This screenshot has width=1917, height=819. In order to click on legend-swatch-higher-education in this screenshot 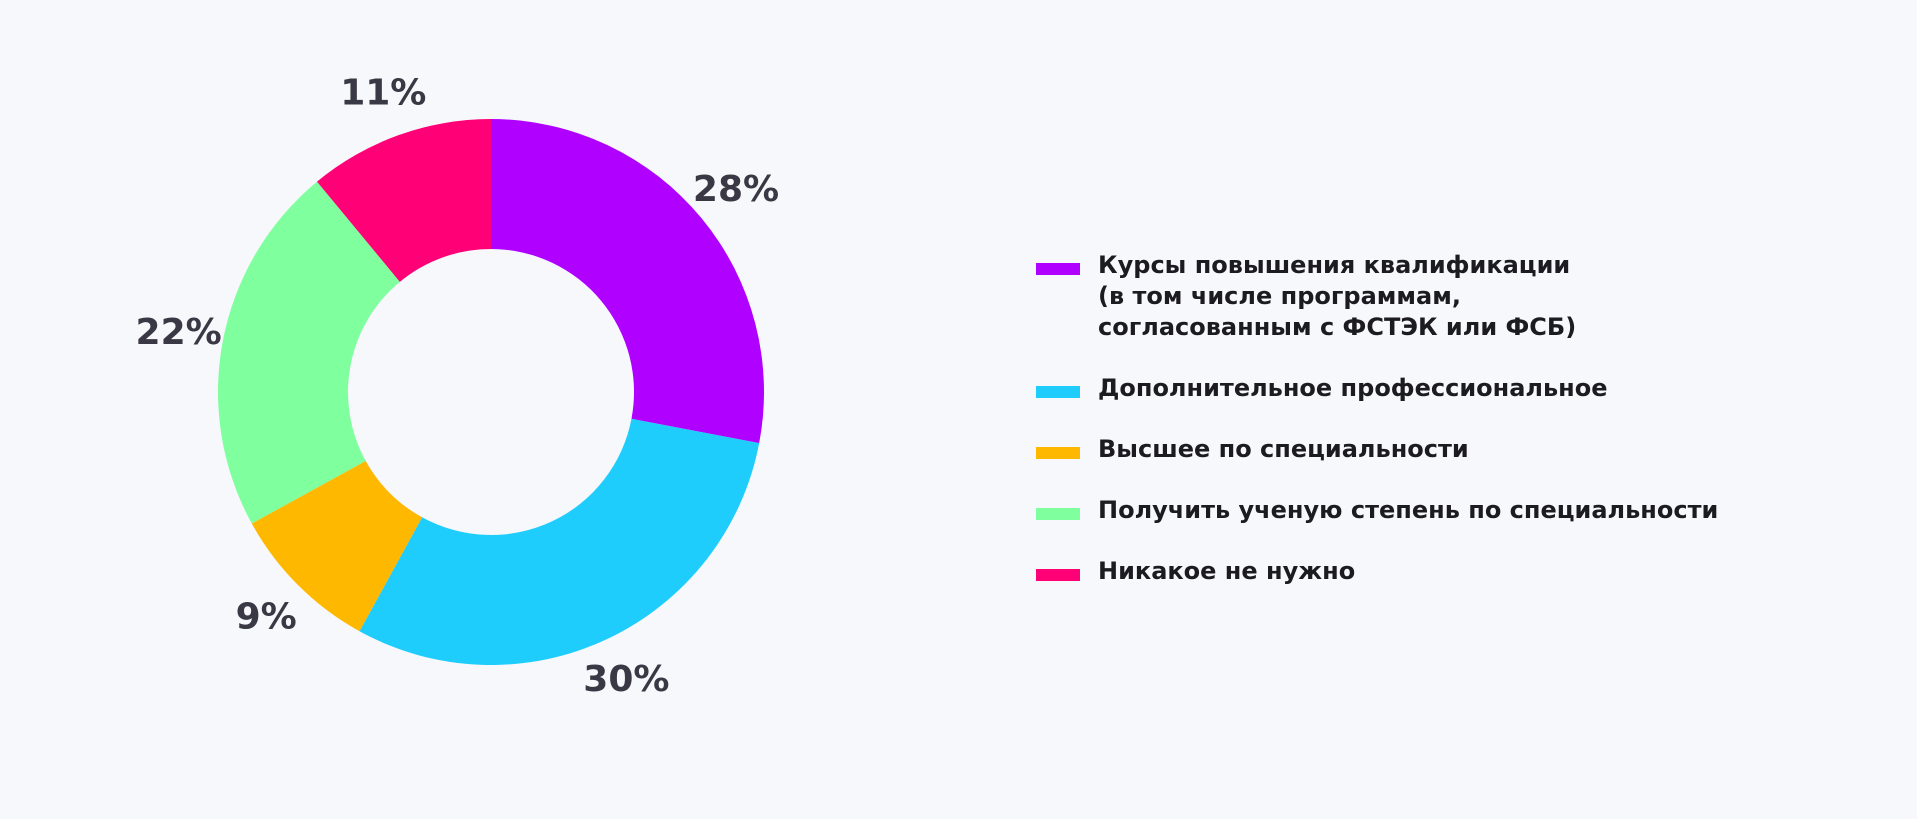, I will do `click(1058, 453)`.